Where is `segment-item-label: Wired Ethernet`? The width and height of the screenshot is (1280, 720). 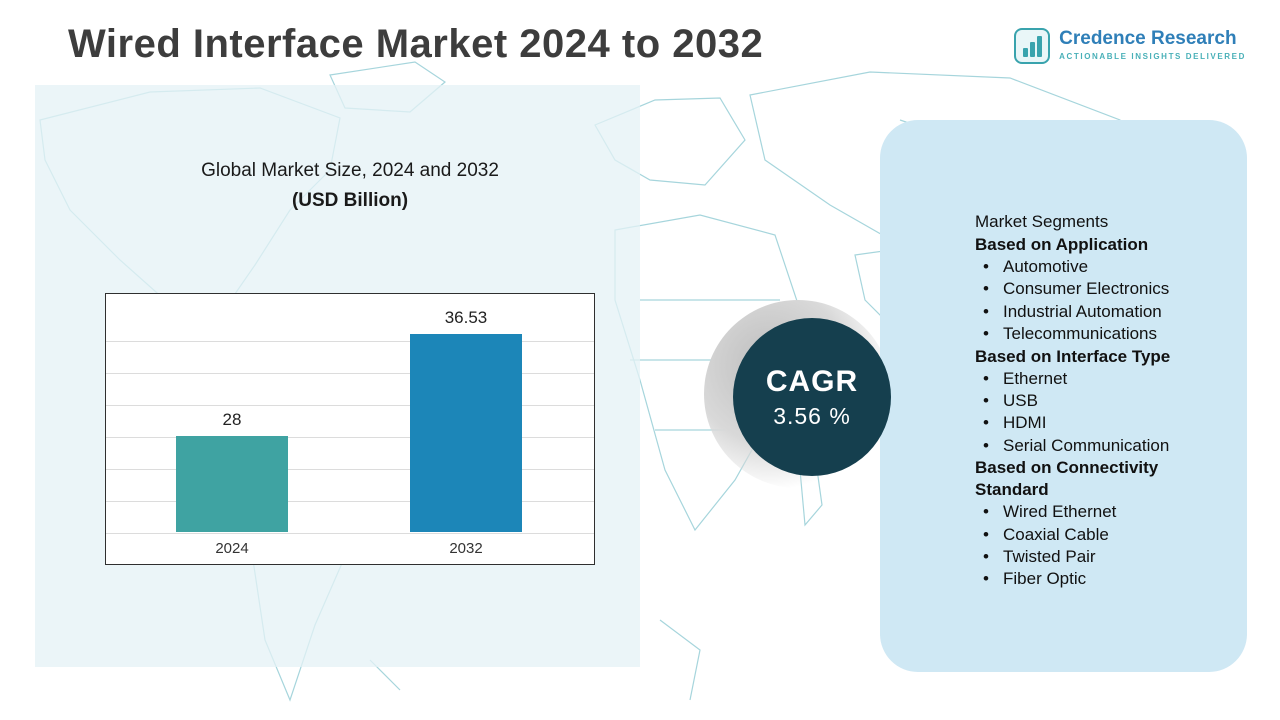 segment-item-label: Wired Ethernet is located at coordinates (1060, 512).